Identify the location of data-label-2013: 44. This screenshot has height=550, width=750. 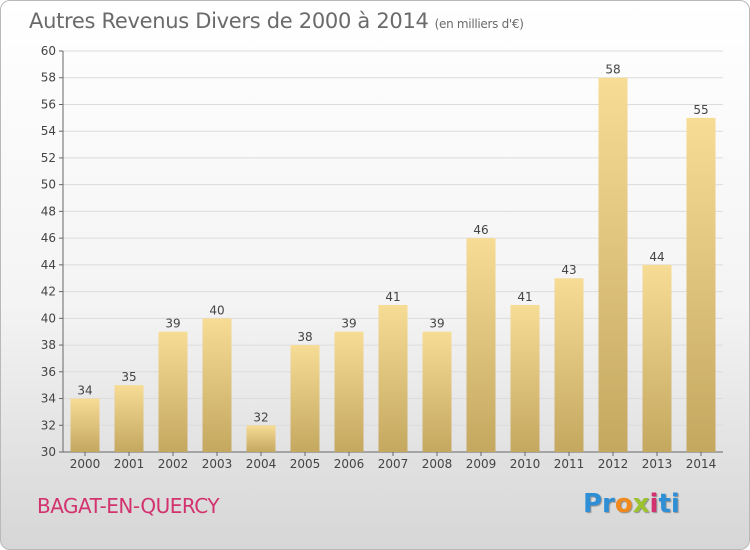
(656, 257).